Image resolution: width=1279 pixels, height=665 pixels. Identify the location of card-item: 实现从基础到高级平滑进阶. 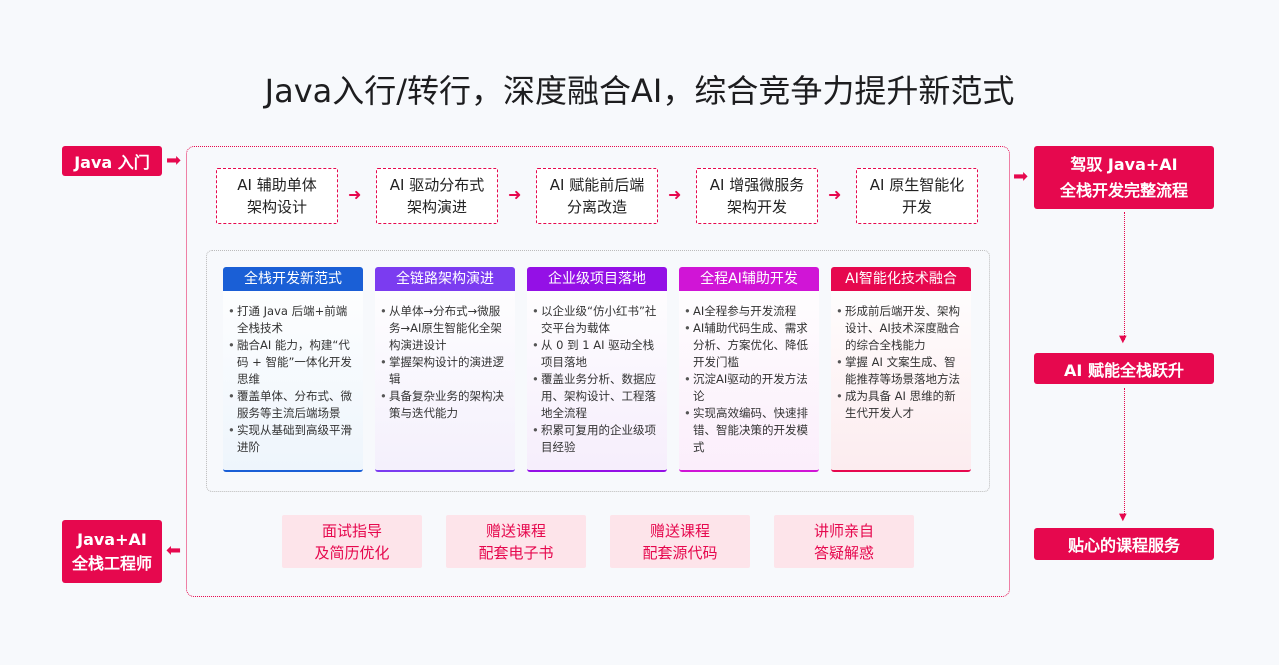
(292, 439).